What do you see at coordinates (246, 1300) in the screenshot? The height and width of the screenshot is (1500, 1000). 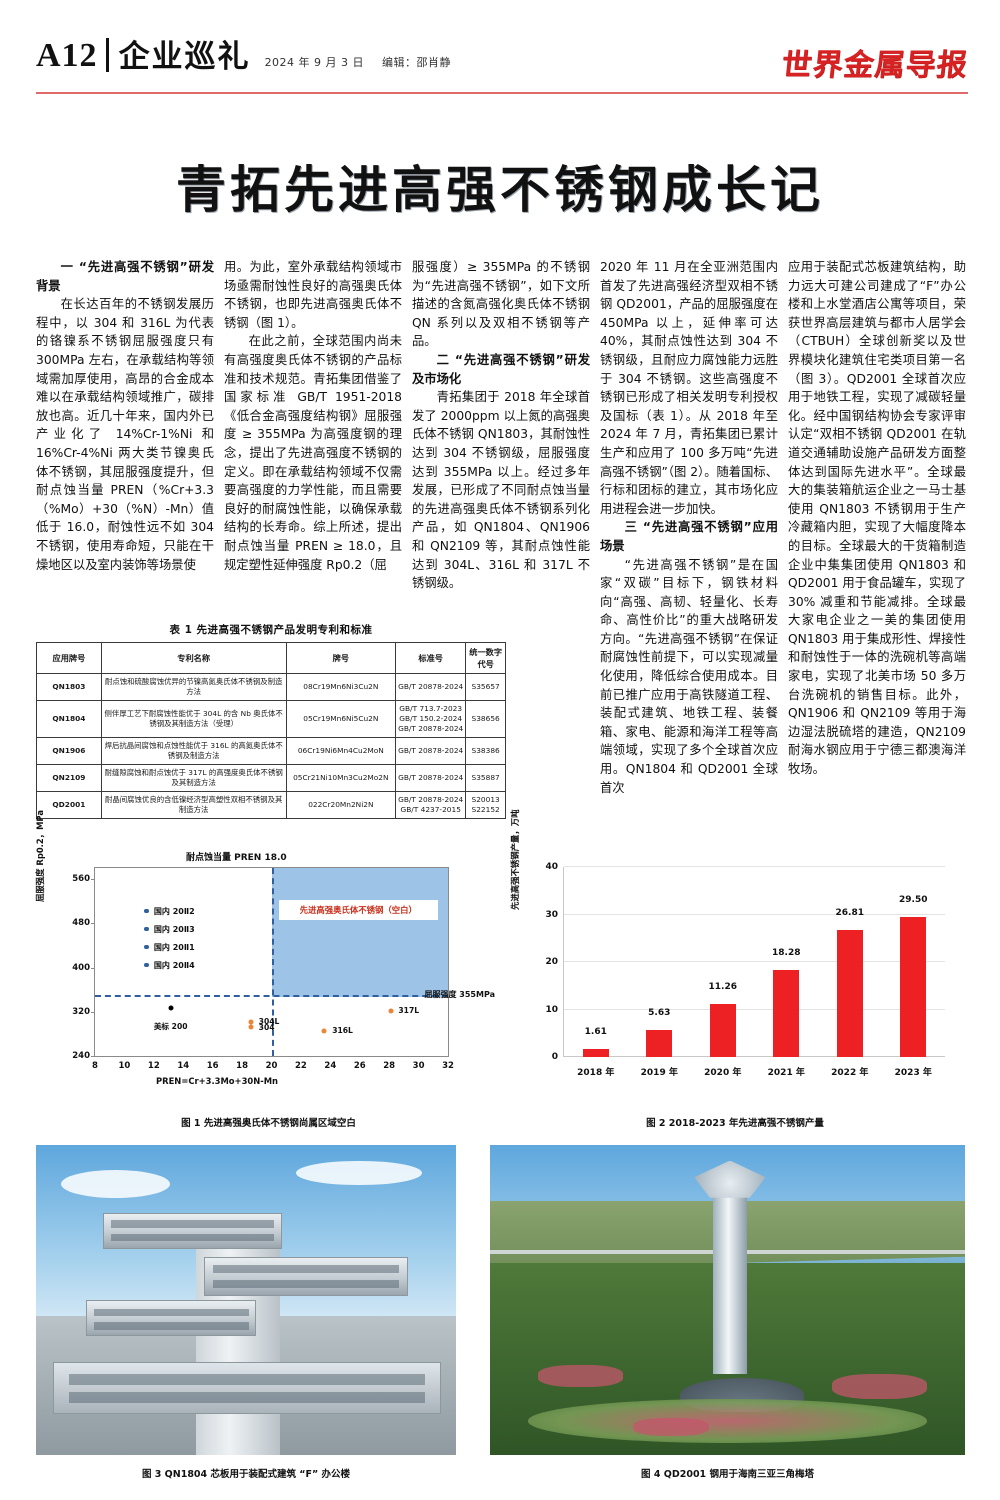 I see `figure-3-photo-f-office-building` at bounding box center [246, 1300].